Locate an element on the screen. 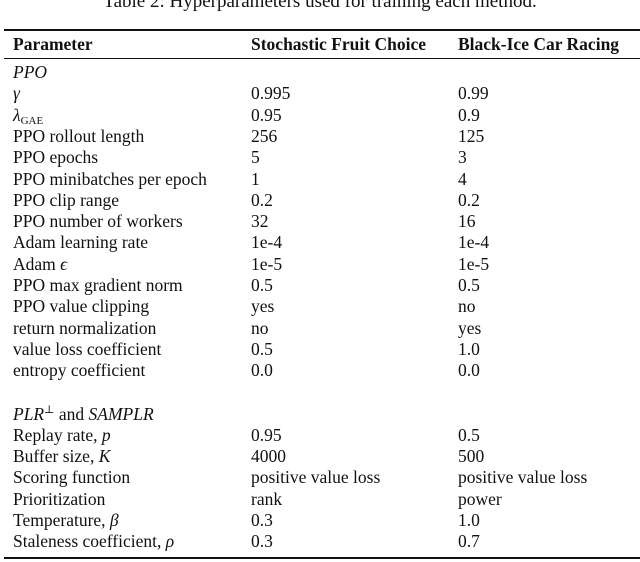 Image resolution: width=640 pixels, height=562 pixels. value-stochastic-fruit-choice: 1e-5 is located at coordinates (267, 263).